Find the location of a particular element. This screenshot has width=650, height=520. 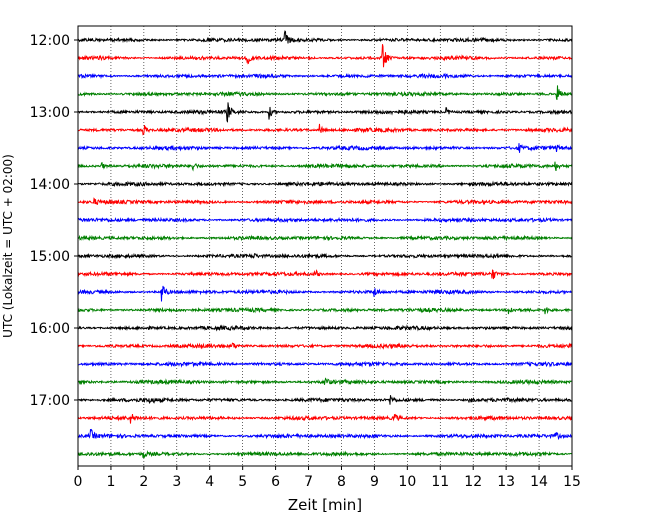

y-tick-label: 13:00 is located at coordinates (50, 113).